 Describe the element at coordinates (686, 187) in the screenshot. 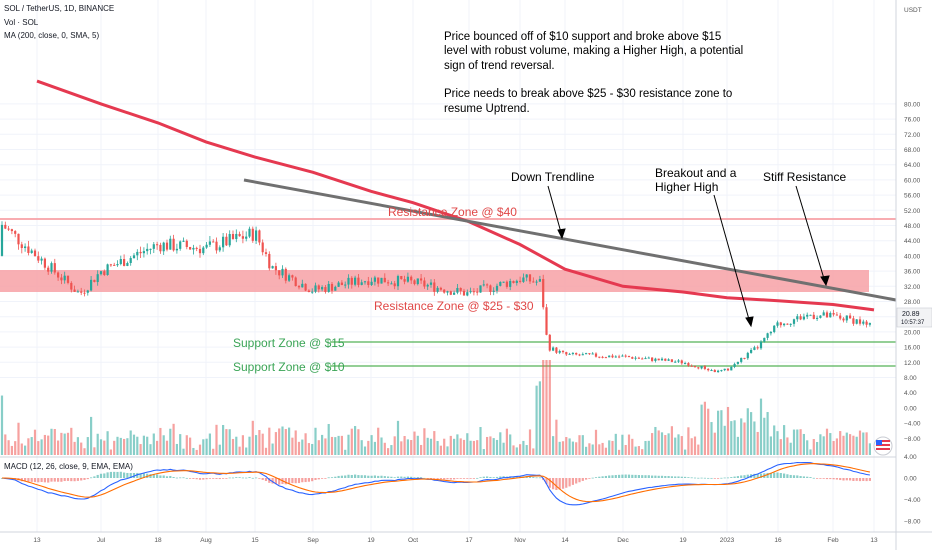

I see `breakout-label-line2: Higher High` at that location.